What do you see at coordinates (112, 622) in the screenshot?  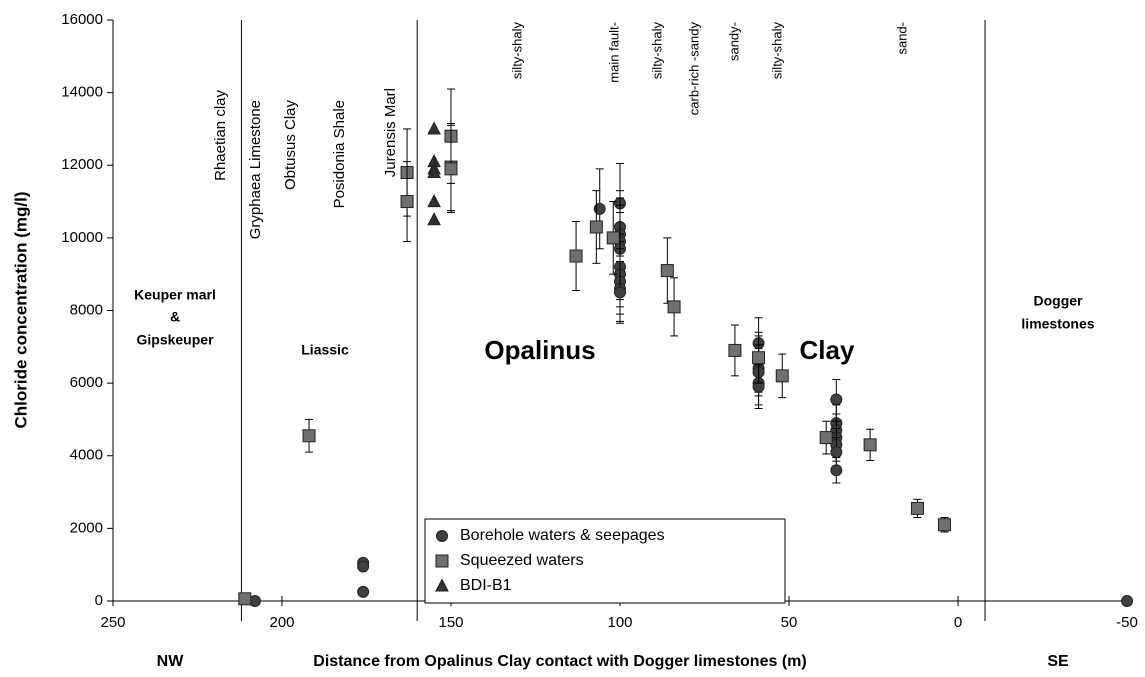 I see `x-tick-label: 250` at bounding box center [112, 622].